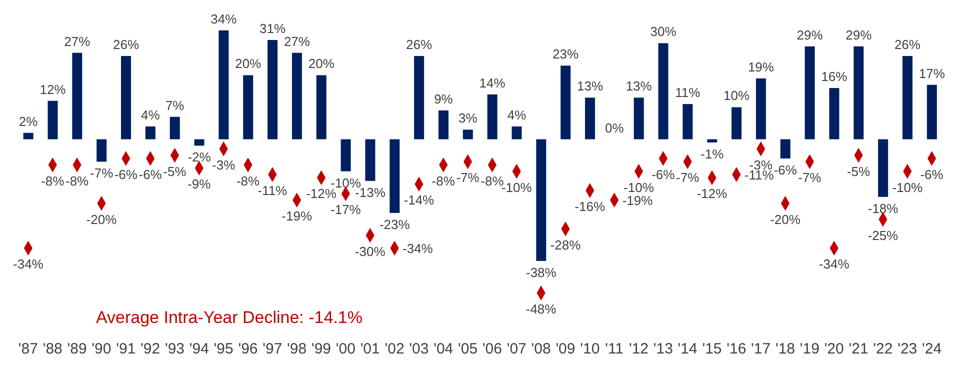 This screenshot has width=960, height=373. I want to click on x-tick-label: '98, so click(297, 349).